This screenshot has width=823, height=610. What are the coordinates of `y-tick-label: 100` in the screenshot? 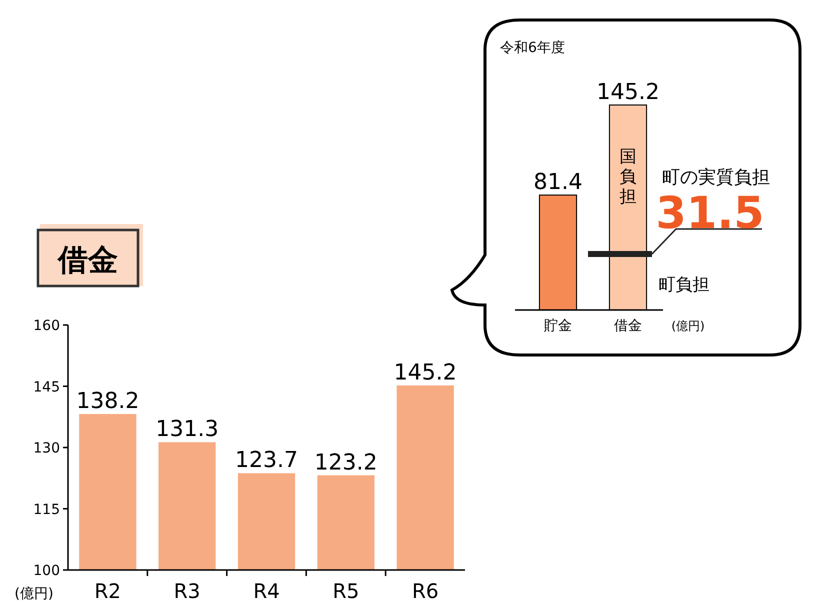 It's located at (46, 571).